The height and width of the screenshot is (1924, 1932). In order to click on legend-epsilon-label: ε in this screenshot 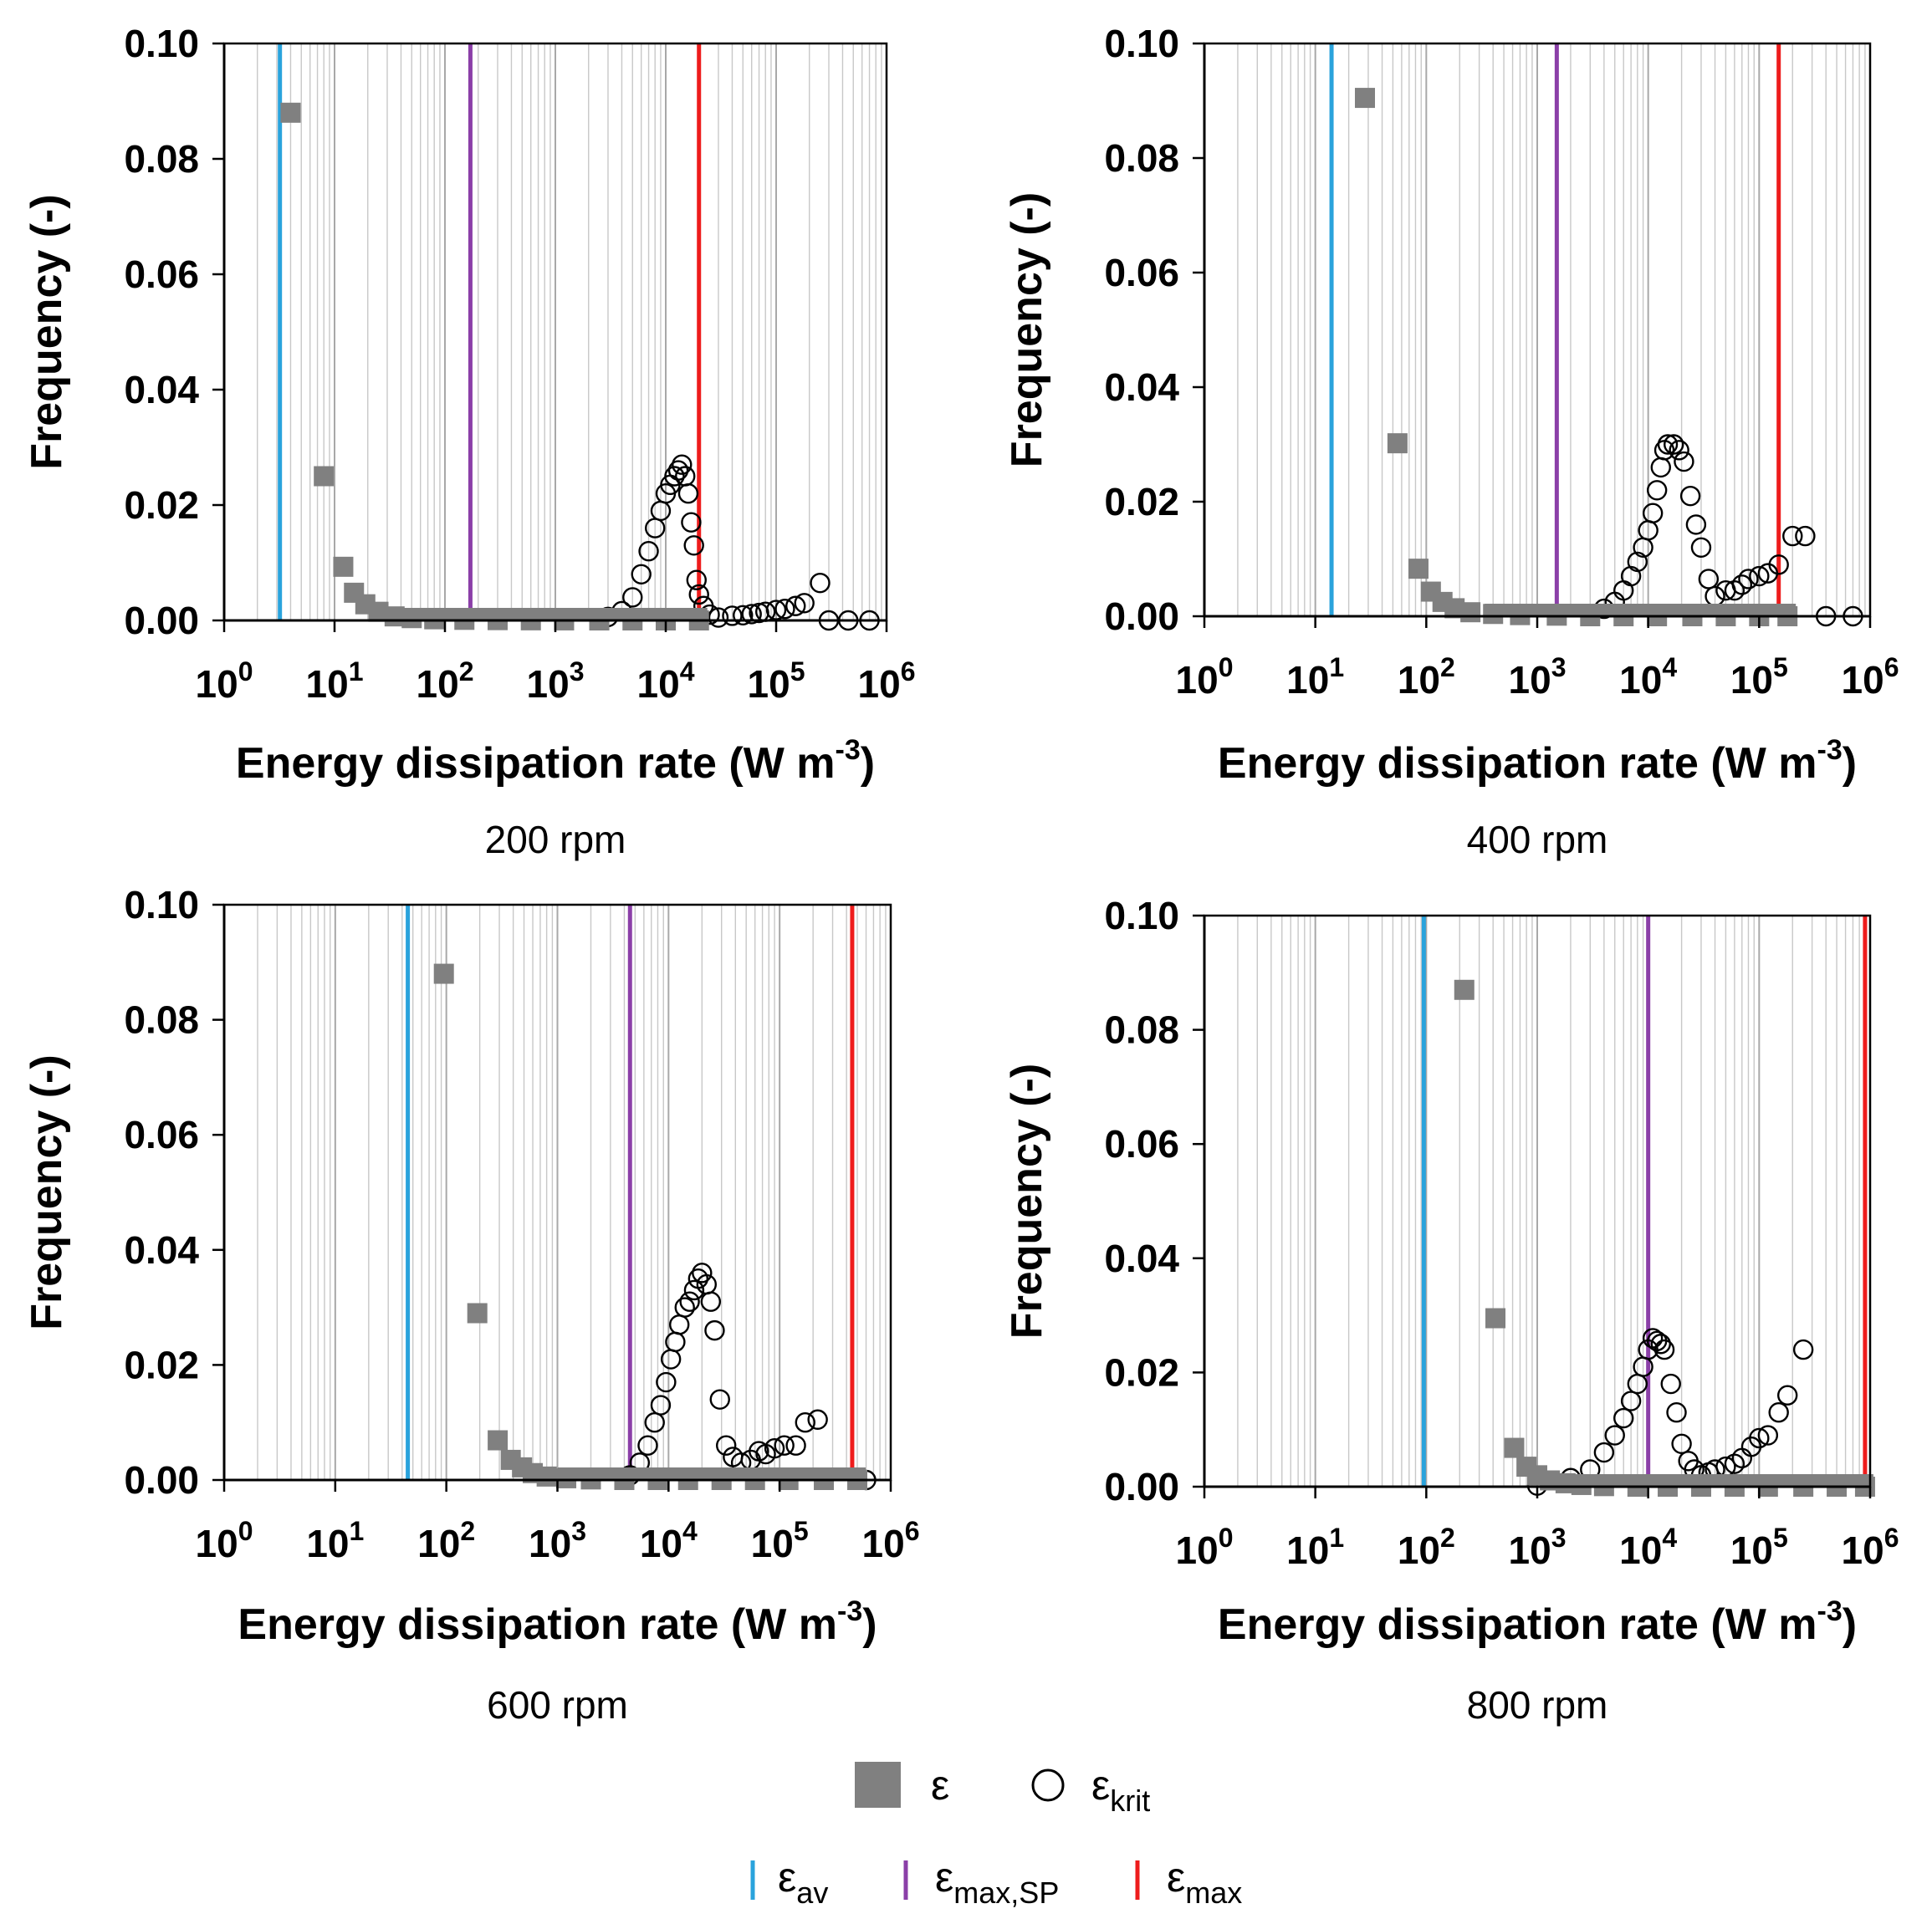, I will do `click(940, 1785)`.